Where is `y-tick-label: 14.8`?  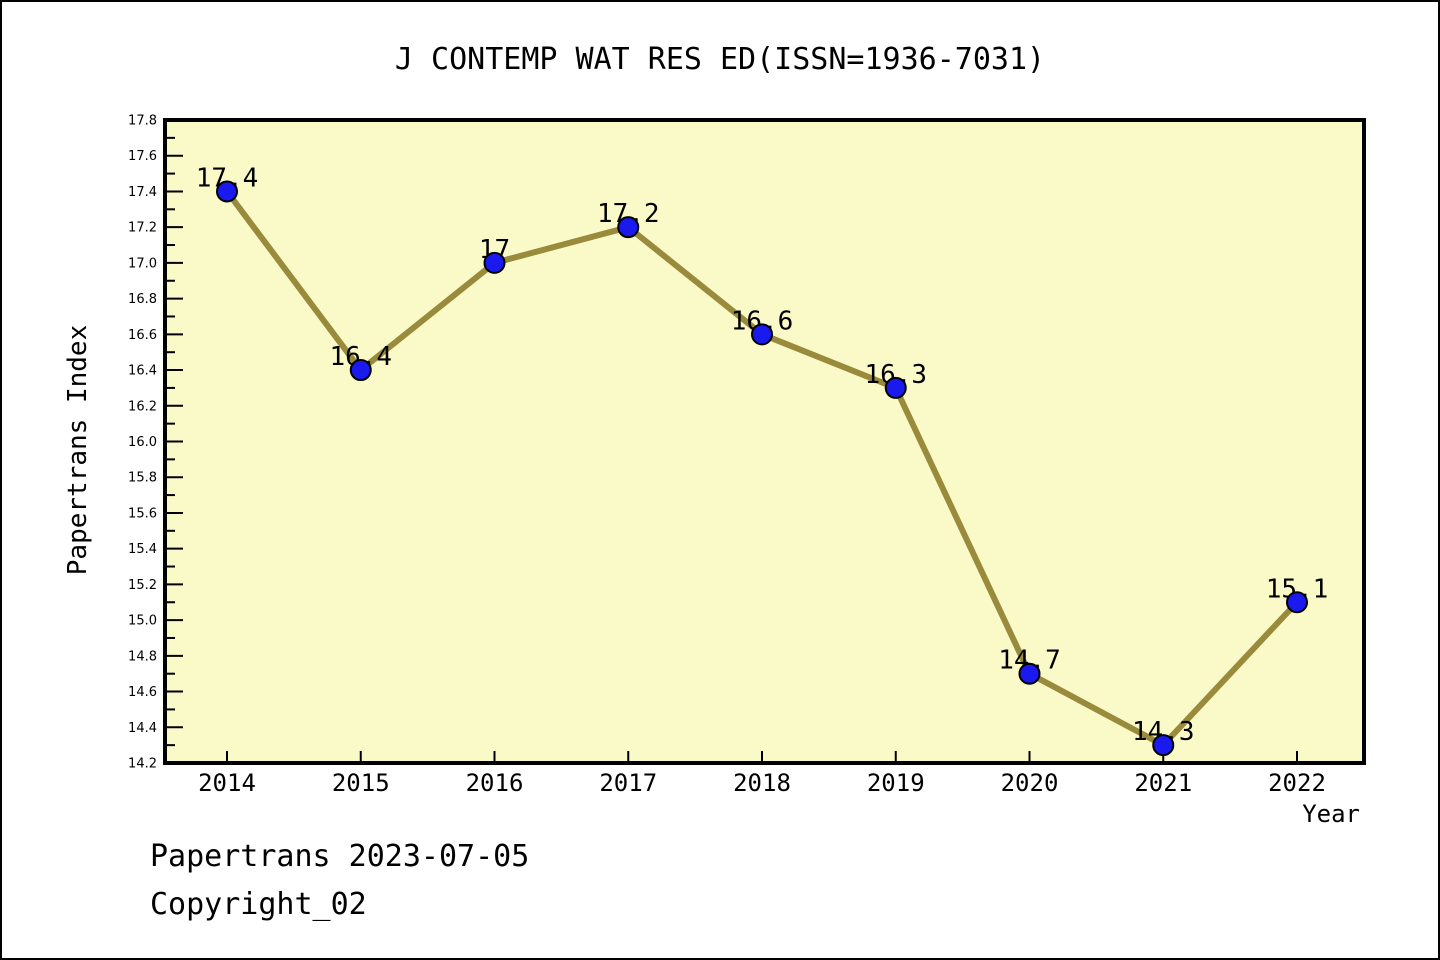 y-tick-label: 14.8 is located at coordinates (142, 656).